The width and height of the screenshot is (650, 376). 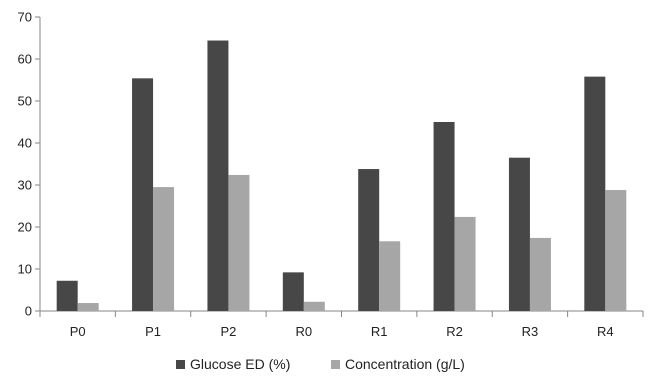 What do you see at coordinates (28, 311) in the screenshot?
I see `y-tick-label: 0` at bounding box center [28, 311].